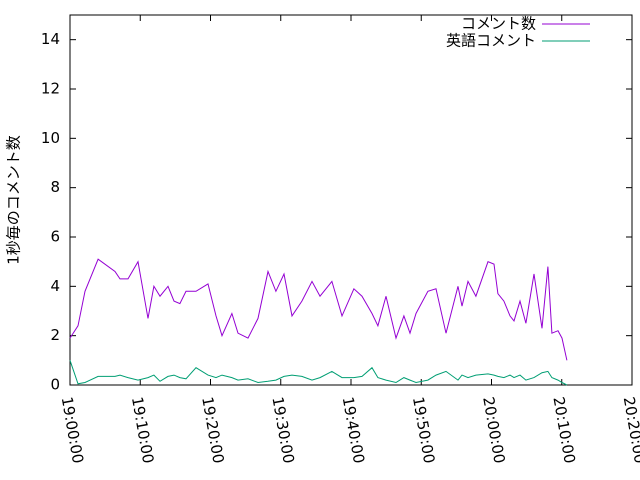 This screenshot has height=480, width=640. I want to click on legend-label: 英語コメント, so click(491, 41).